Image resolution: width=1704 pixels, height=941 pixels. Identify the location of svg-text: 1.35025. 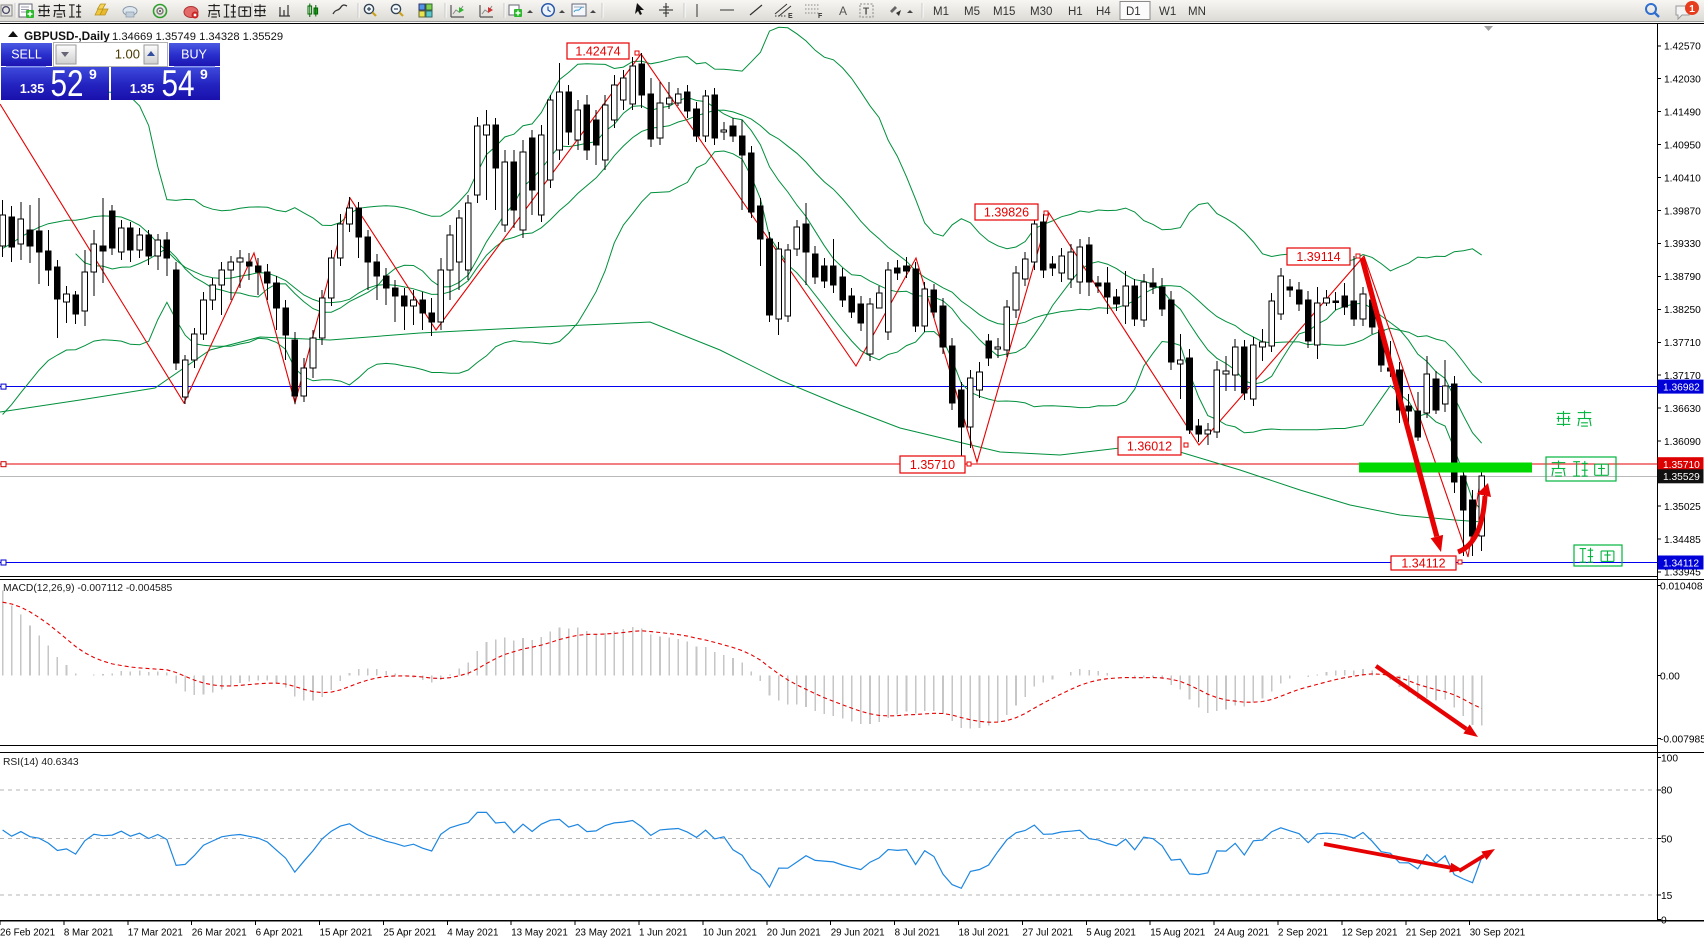
(1682, 507).